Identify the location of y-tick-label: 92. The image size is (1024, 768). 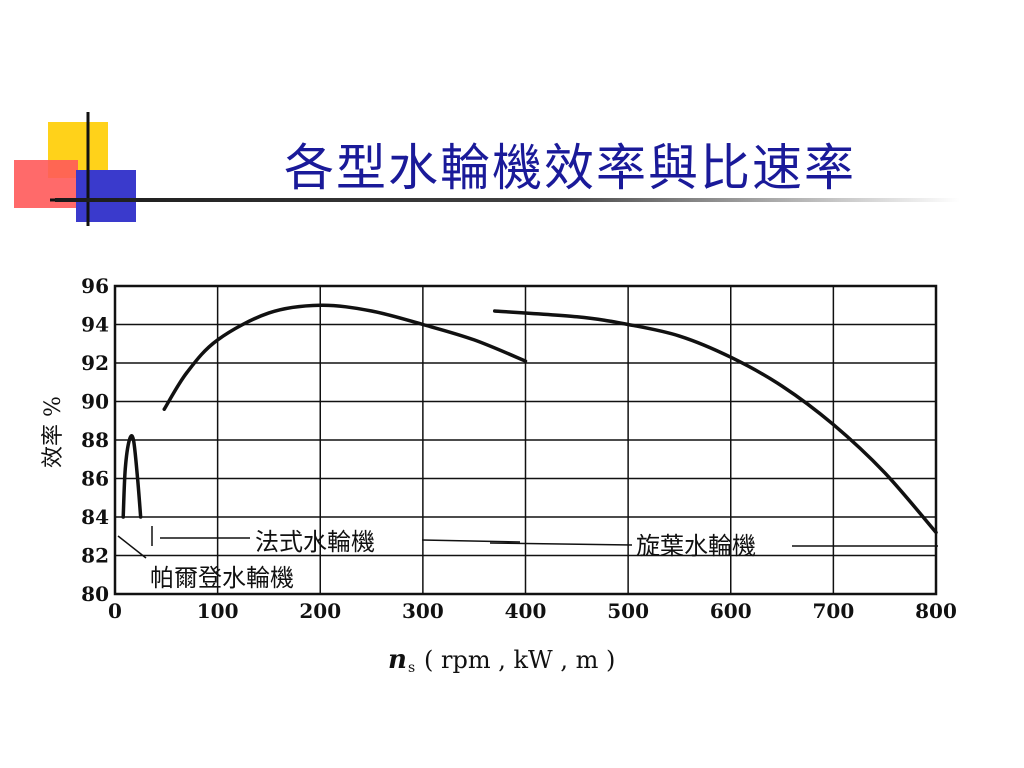
(95, 363).